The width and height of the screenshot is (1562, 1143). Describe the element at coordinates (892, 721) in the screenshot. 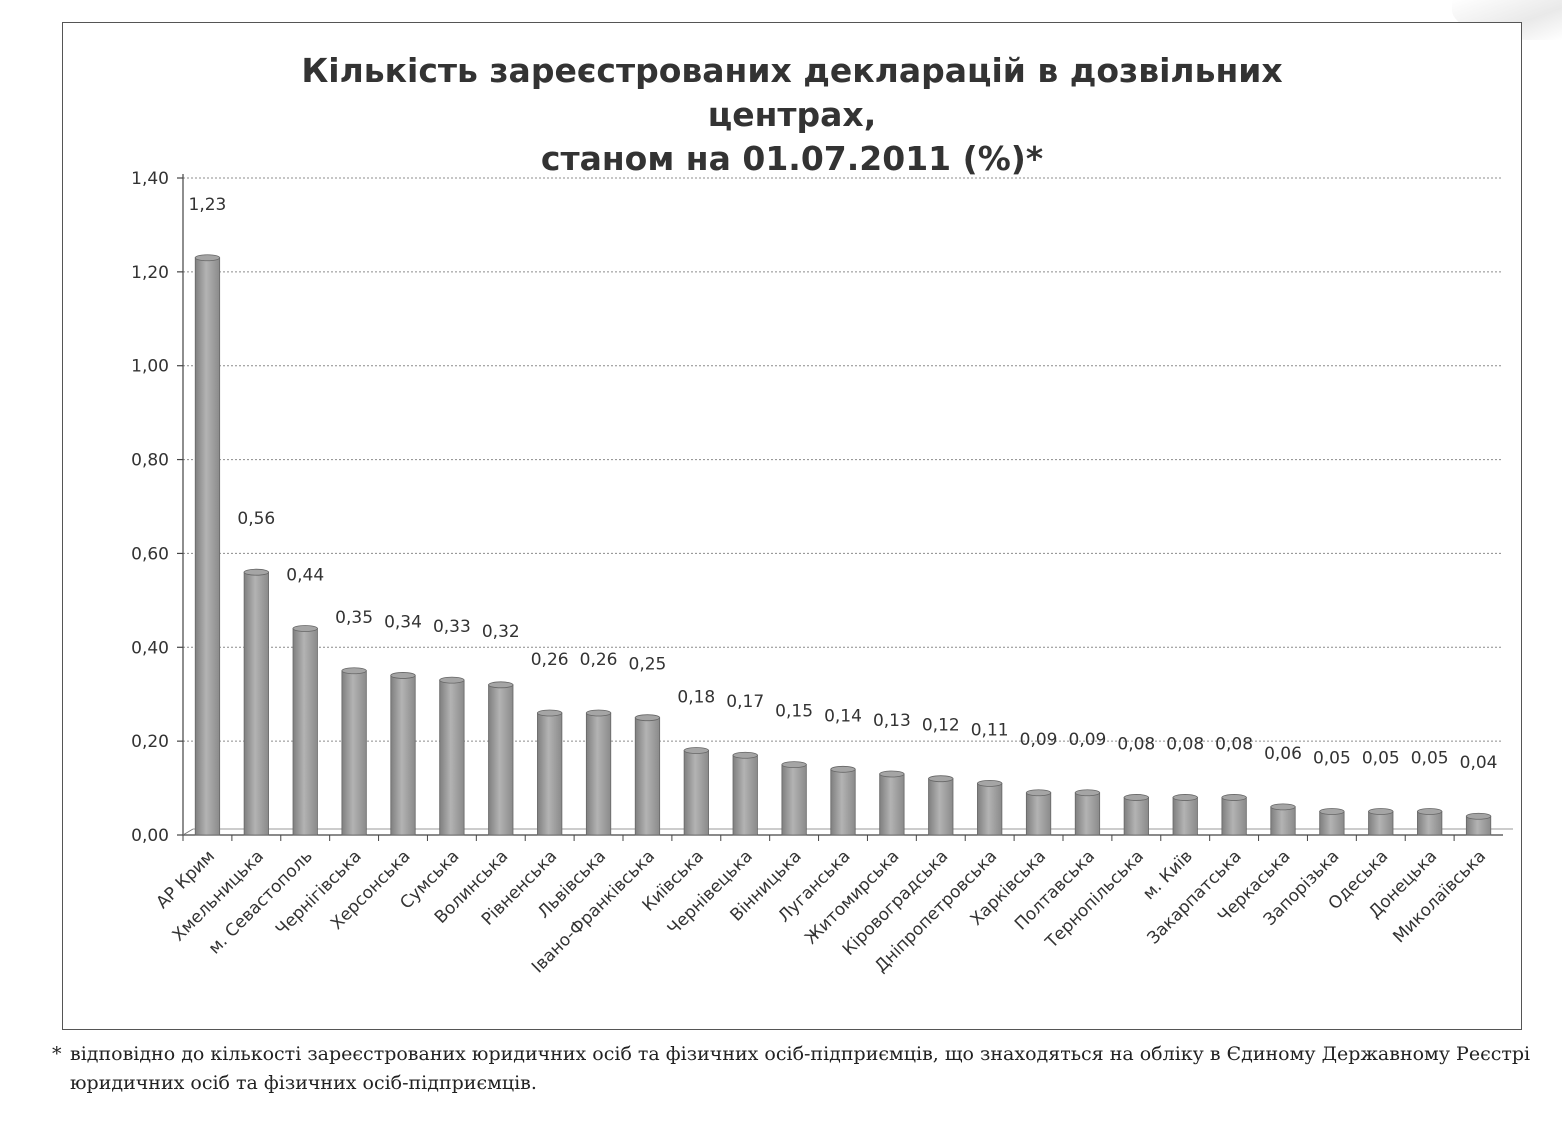

I see `data-label: 0,13` at that location.